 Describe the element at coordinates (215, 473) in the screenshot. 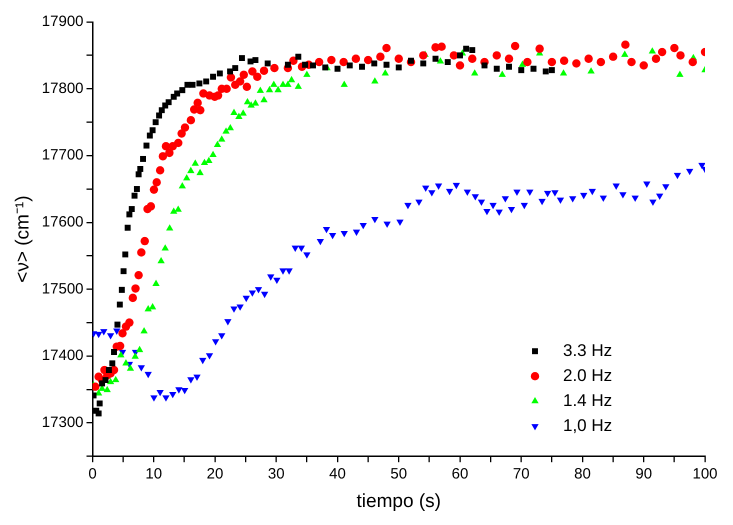

I see `x-tick-label: 20` at that location.